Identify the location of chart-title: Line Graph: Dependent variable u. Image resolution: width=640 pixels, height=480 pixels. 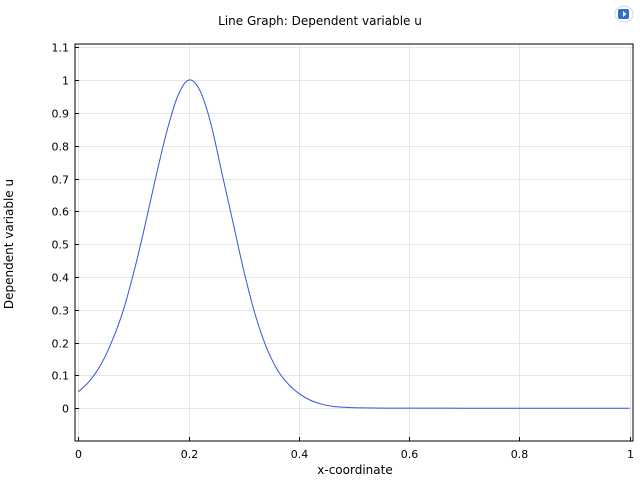
(320, 21).